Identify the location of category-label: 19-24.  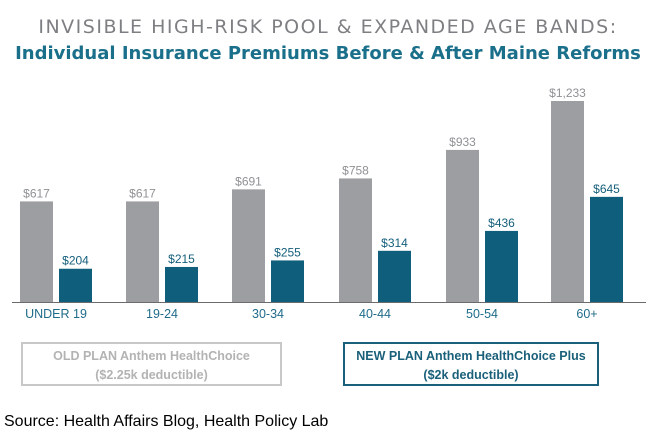
(162, 314).